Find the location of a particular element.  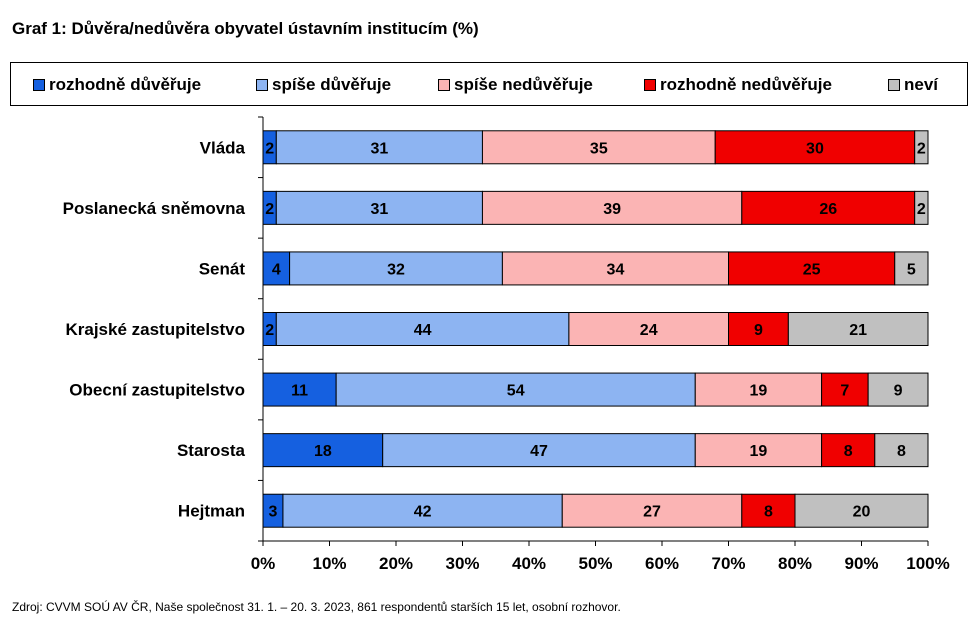

data-label-hejtman-nevi: 20 is located at coordinates (862, 512).